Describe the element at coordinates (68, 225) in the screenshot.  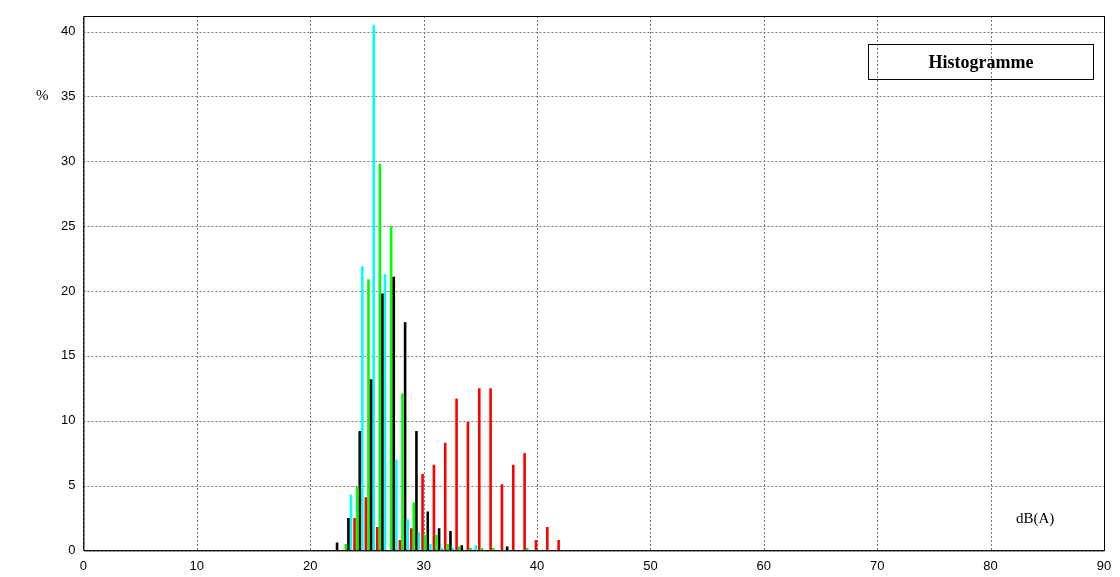
I see `y-tick-label: 25` at that location.